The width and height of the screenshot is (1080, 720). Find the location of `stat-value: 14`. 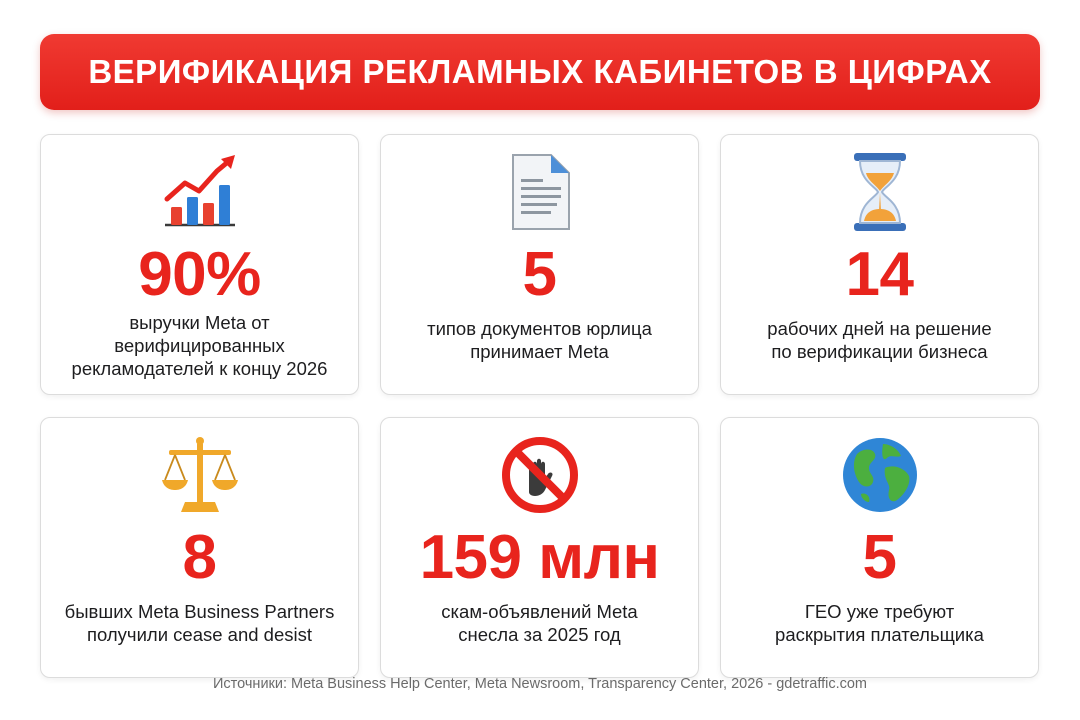

stat-value: 14 is located at coordinates (879, 274).